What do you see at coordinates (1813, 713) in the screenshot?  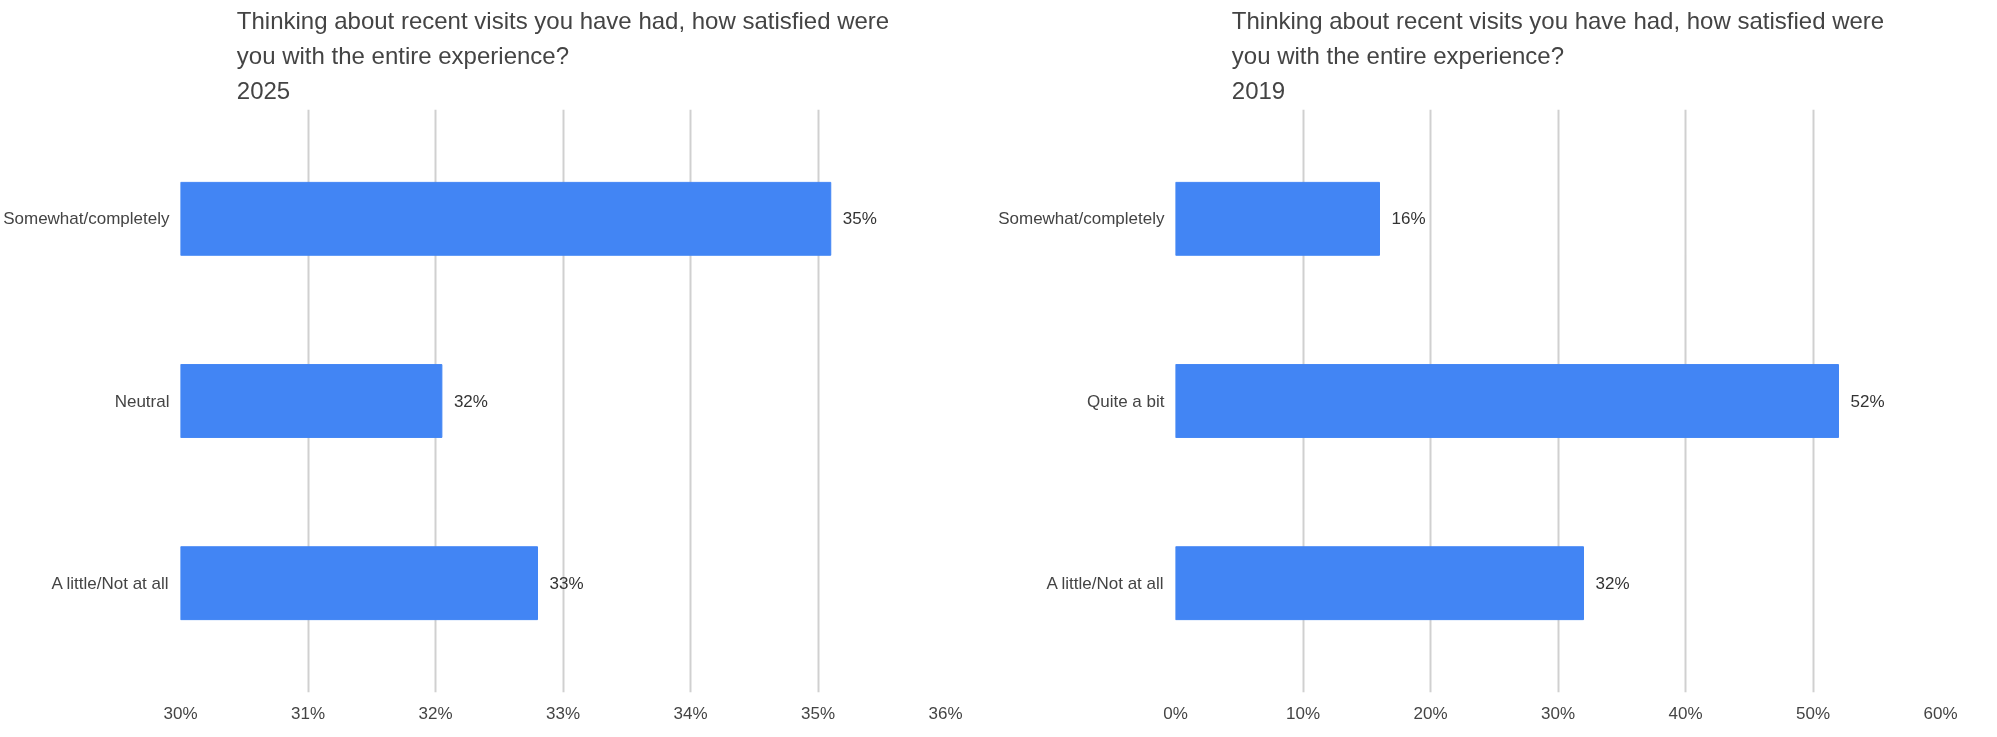 I see `x-tick-label: 50%` at bounding box center [1813, 713].